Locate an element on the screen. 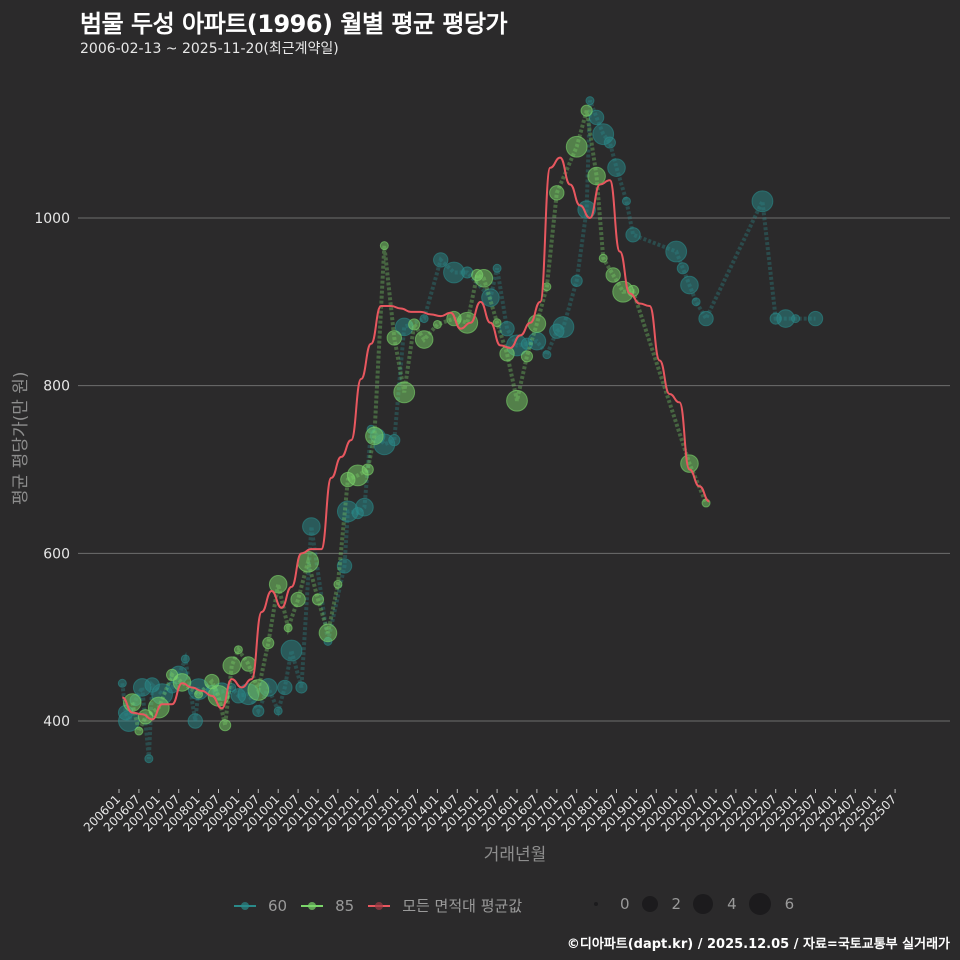  series-legend: 60 85 모든 면적대 평균값 is located at coordinates (385, 905).